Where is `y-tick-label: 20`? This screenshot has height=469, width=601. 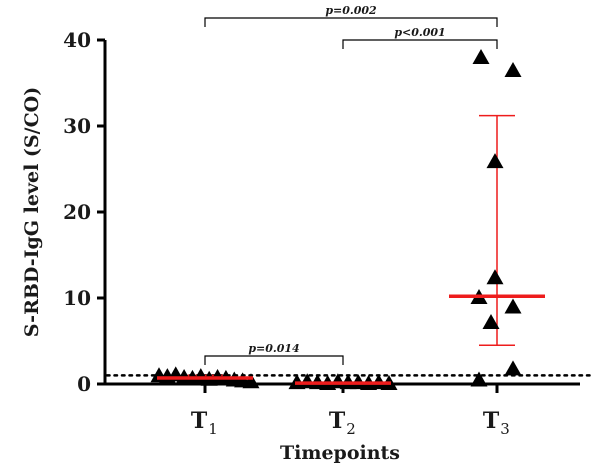
y-tick-label: 20 is located at coordinates (77, 212).